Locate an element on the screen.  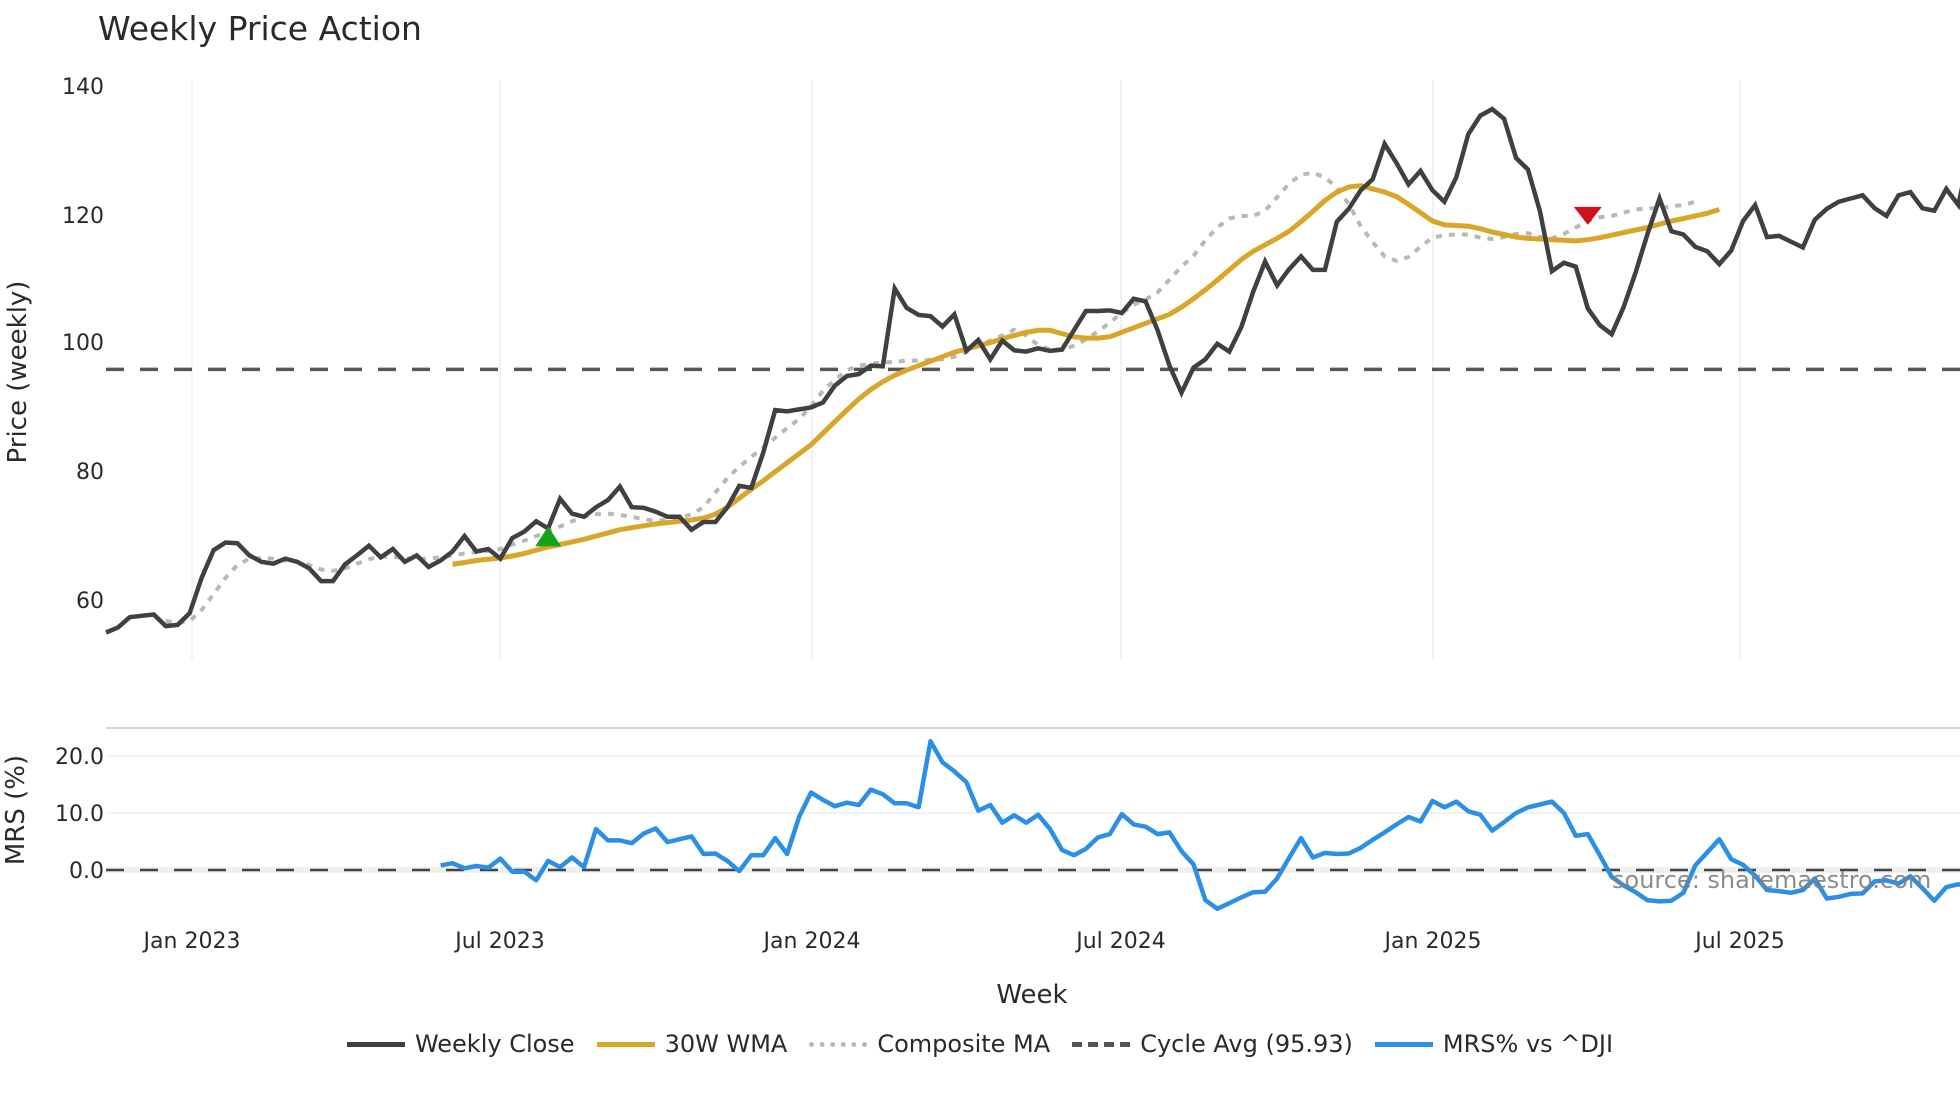
legend-swatch-composite-ma is located at coordinates (838, 1044).